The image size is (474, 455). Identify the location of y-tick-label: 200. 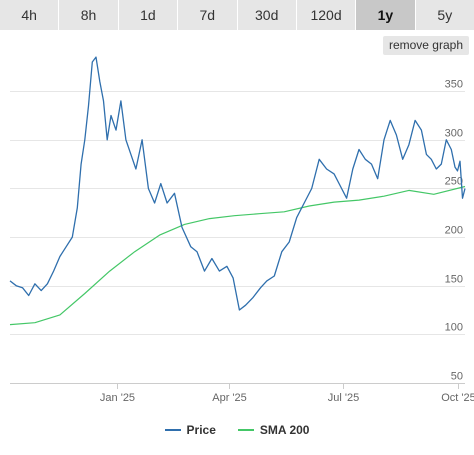
(454, 231).